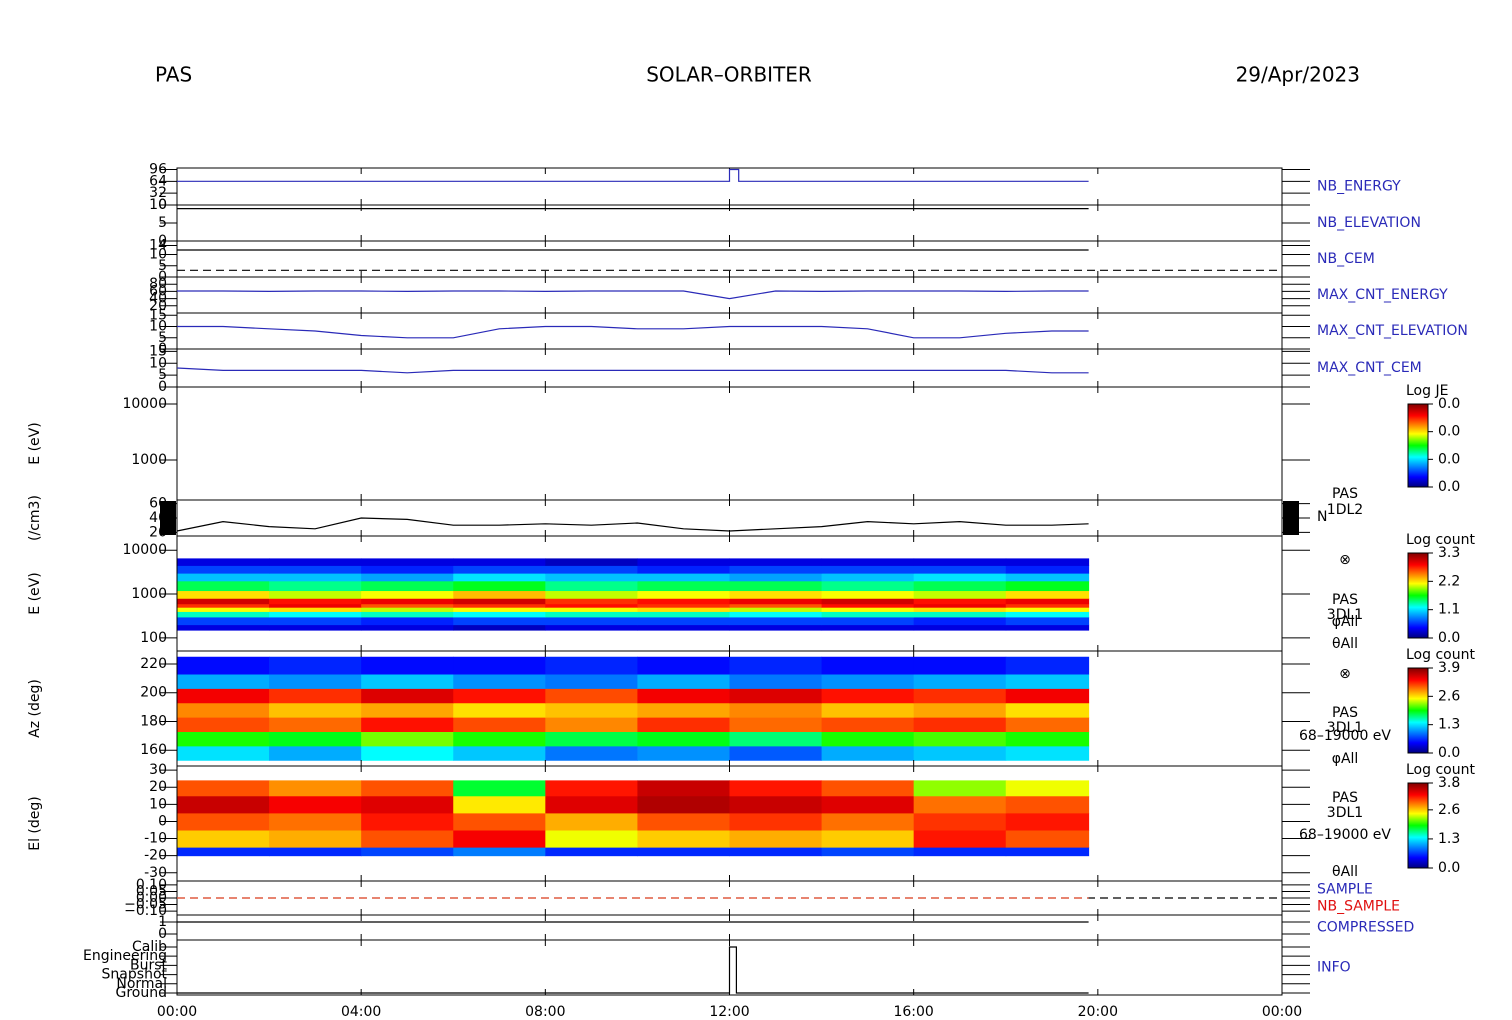 The height and width of the screenshot is (1020, 1512). I want to click on panel-label: 3DL1, so click(1345, 813).